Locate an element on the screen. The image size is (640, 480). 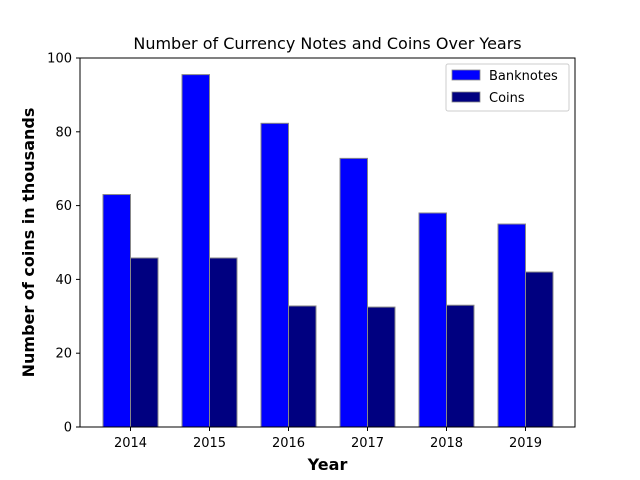
x-tick-label-2019: 2019 is located at coordinates (525, 443).